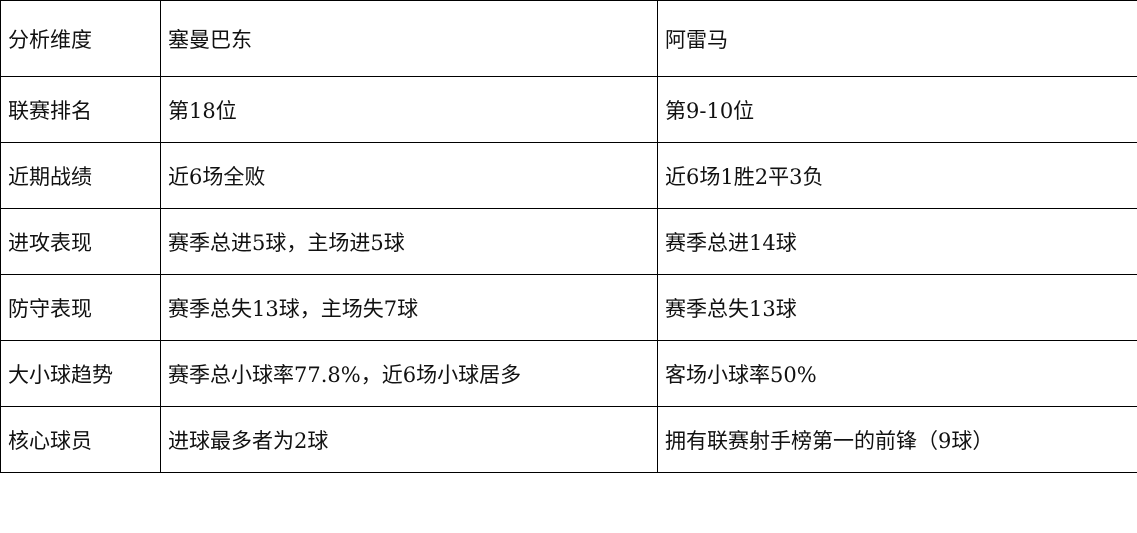 This screenshot has width=1137, height=533. What do you see at coordinates (80, 109) in the screenshot?
I see `row-label-cell: 联赛排名` at bounding box center [80, 109].